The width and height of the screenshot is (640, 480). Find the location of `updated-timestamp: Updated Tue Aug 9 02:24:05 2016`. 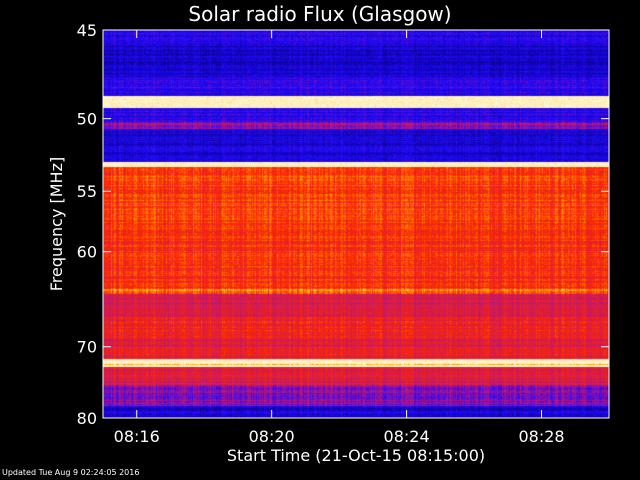

updated-timestamp: Updated Tue Aug 9 02:24:05 2016 is located at coordinates (71, 472).